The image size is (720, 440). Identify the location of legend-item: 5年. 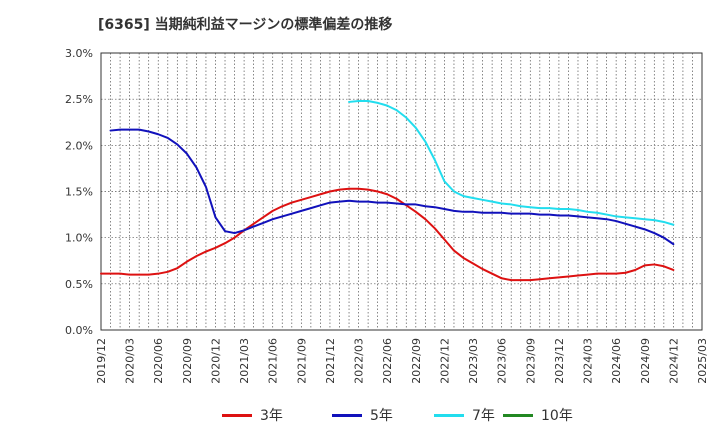
(362, 415).